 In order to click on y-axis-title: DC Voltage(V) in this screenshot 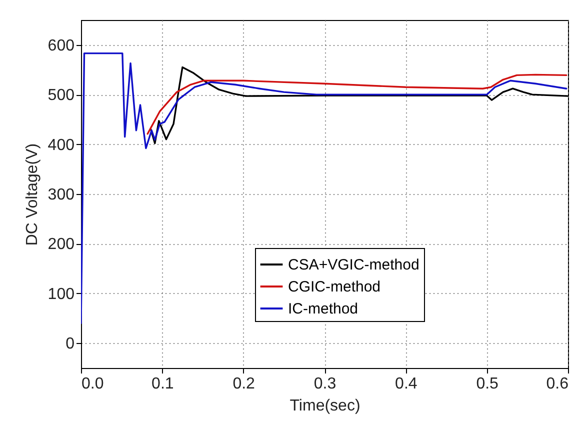, I will do `click(32, 194)`.